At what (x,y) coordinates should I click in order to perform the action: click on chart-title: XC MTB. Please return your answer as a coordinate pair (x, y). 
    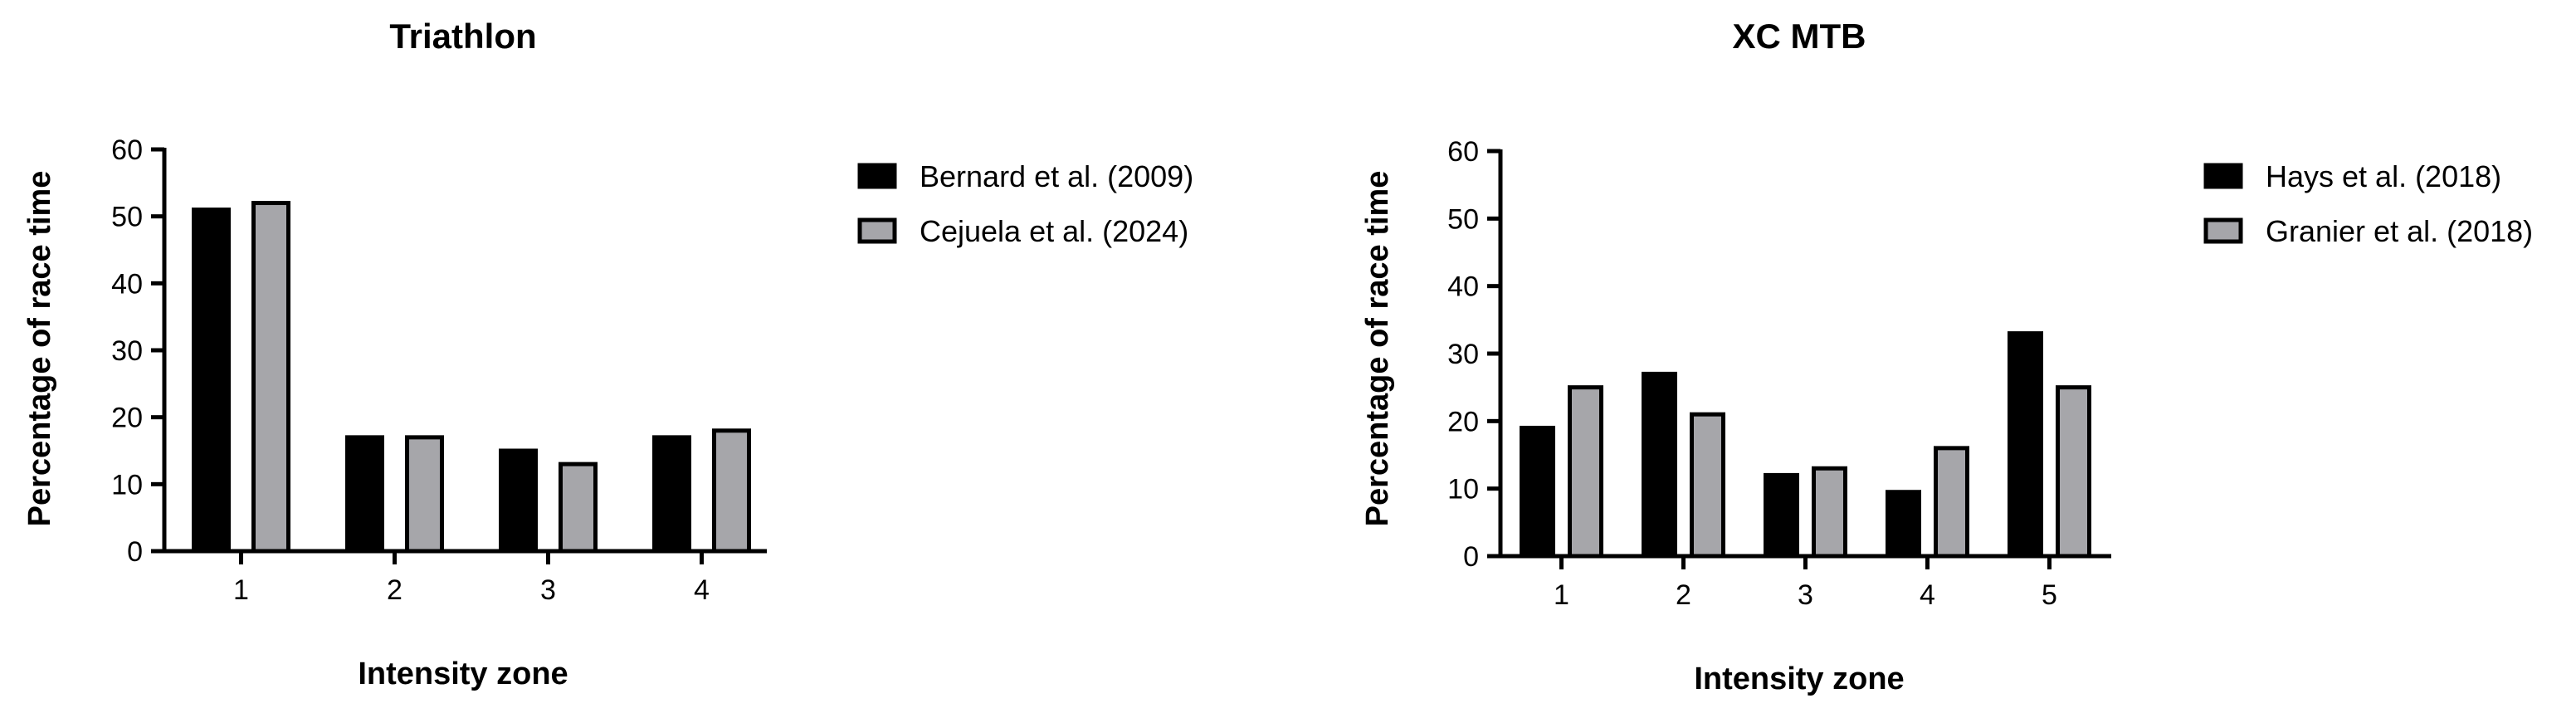
    Looking at the image, I should click on (1800, 36).